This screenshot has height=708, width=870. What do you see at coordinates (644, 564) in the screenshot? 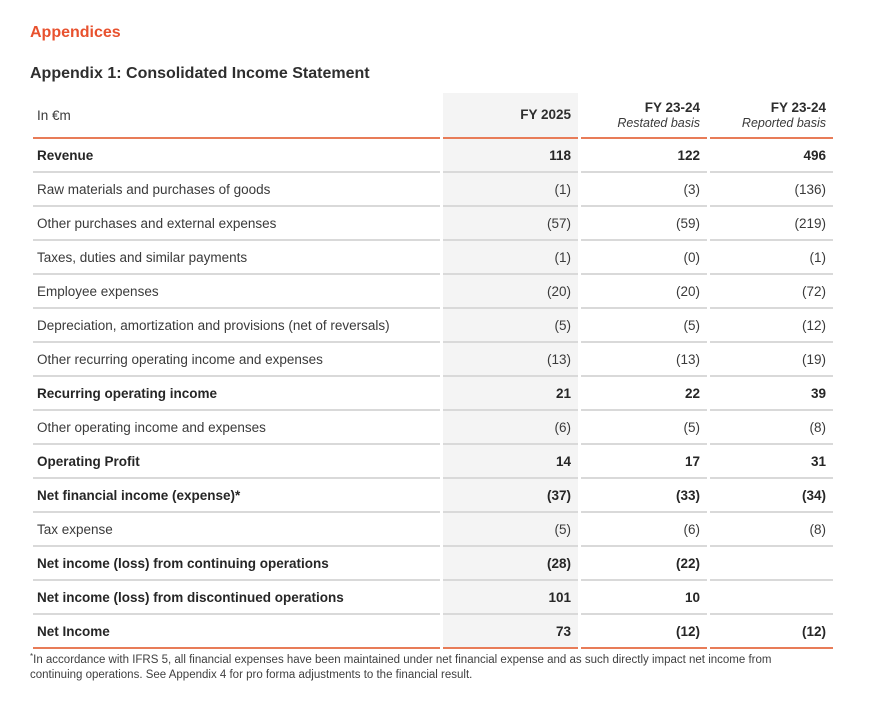
I see `cell-fy2324-restated: (22)` at bounding box center [644, 564].